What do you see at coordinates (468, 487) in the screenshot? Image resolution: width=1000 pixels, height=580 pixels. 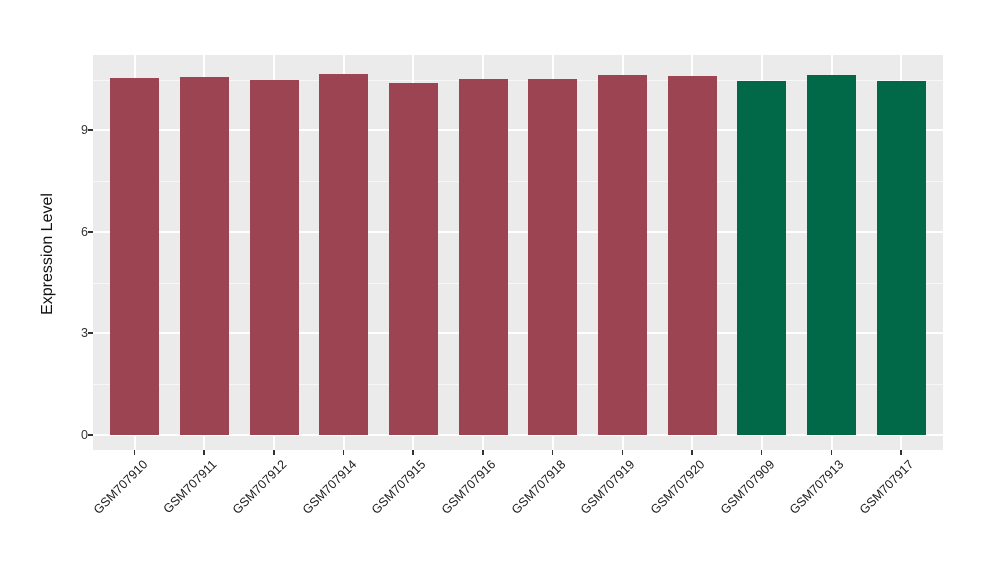 I see `x-tick-label-GSM707916: GSM707916` at bounding box center [468, 487].